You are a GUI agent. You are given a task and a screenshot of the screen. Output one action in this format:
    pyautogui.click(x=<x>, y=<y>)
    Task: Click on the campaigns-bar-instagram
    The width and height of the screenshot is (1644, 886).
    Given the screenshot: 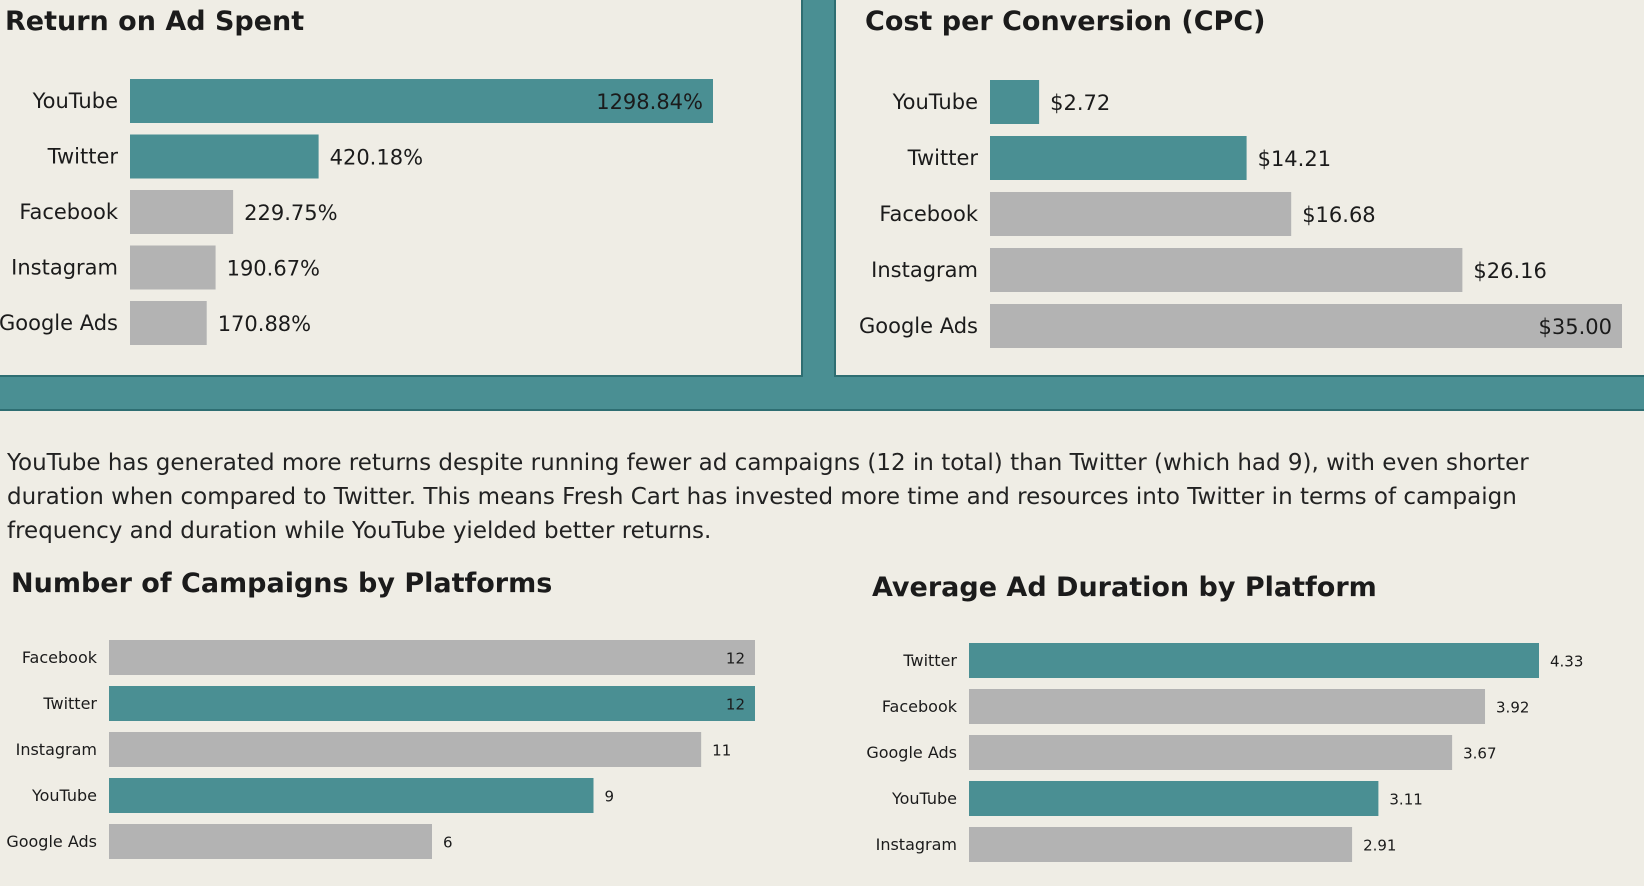 What is the action you would take?
    pyautogui.click(x=405, y=749)
    